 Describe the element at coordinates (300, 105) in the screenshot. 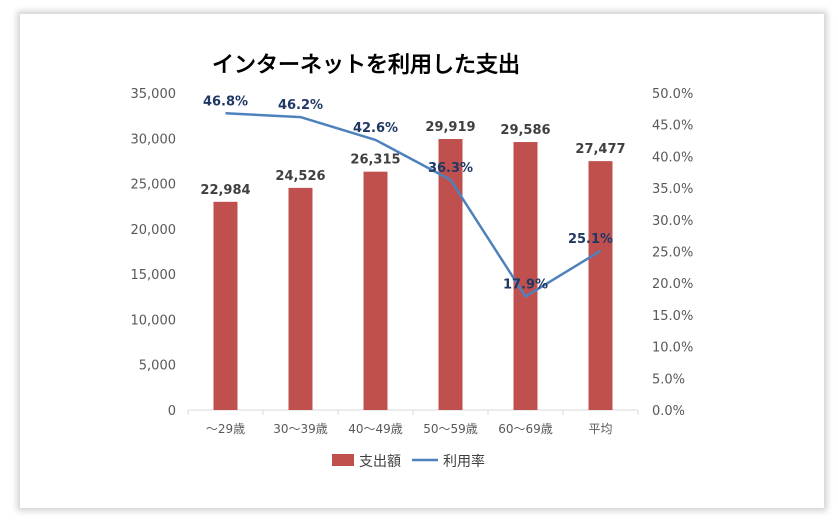

I see `line-data-label: 46.2%` at that location.